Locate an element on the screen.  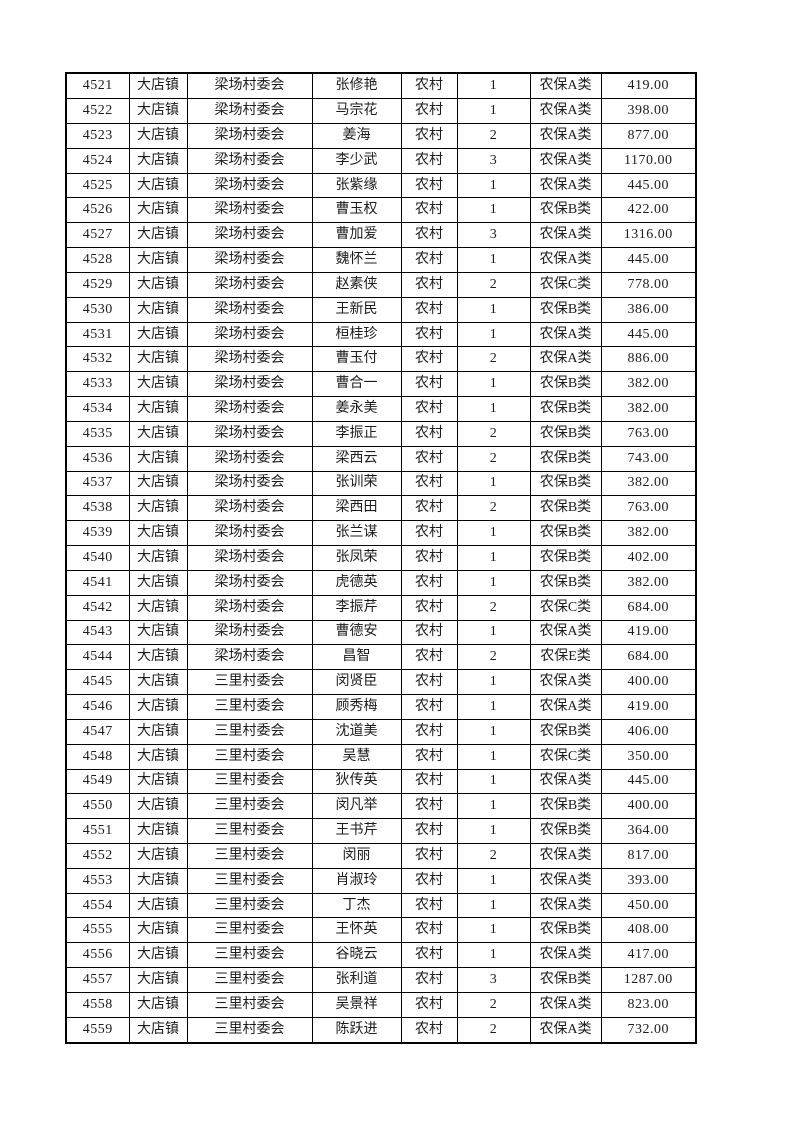
cell-person-name: 梁西田 is located at coordinates (356, 508).